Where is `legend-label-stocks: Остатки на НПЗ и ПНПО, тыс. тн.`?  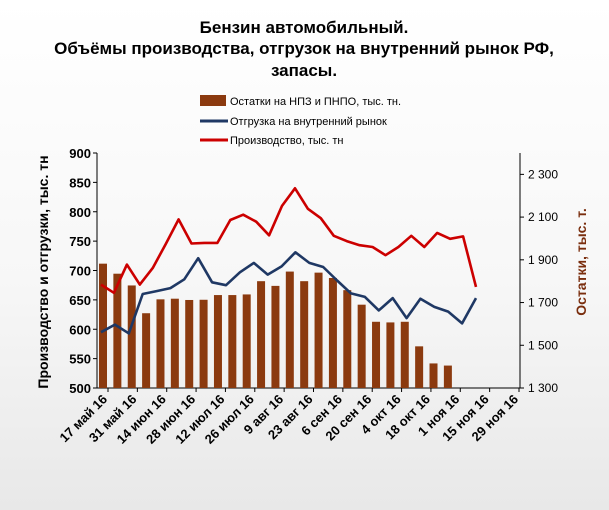 legend-label-stocks: Остатки на НПЗ и ПНПО, тыс. тн. is located at coordinates (315, 102).